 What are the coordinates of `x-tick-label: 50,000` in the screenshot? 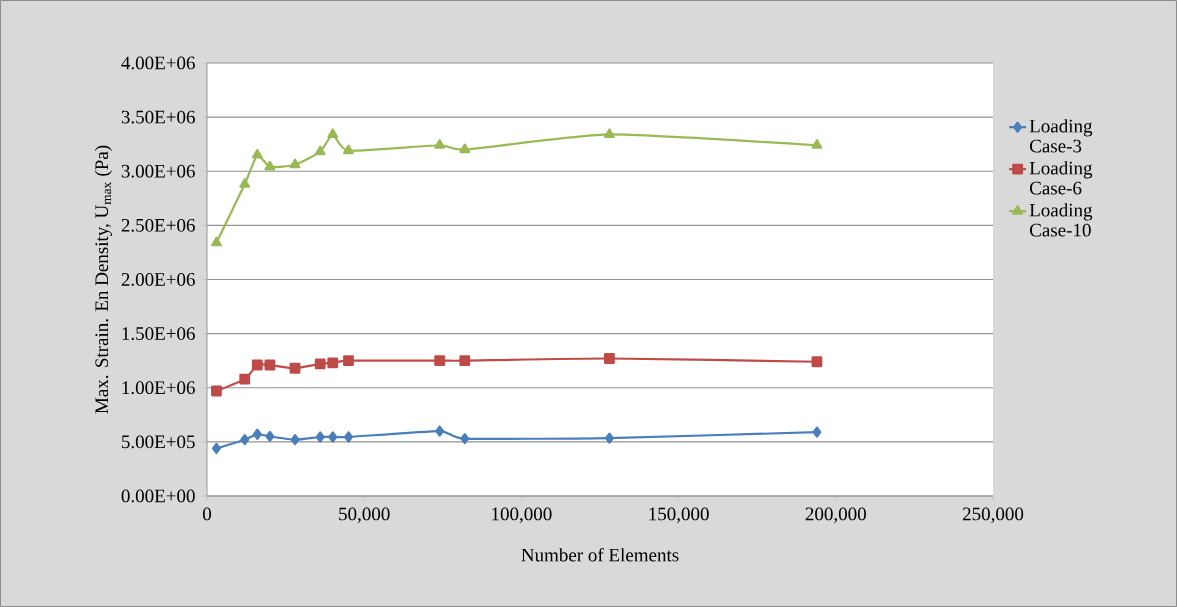 It's located at (364, 515).